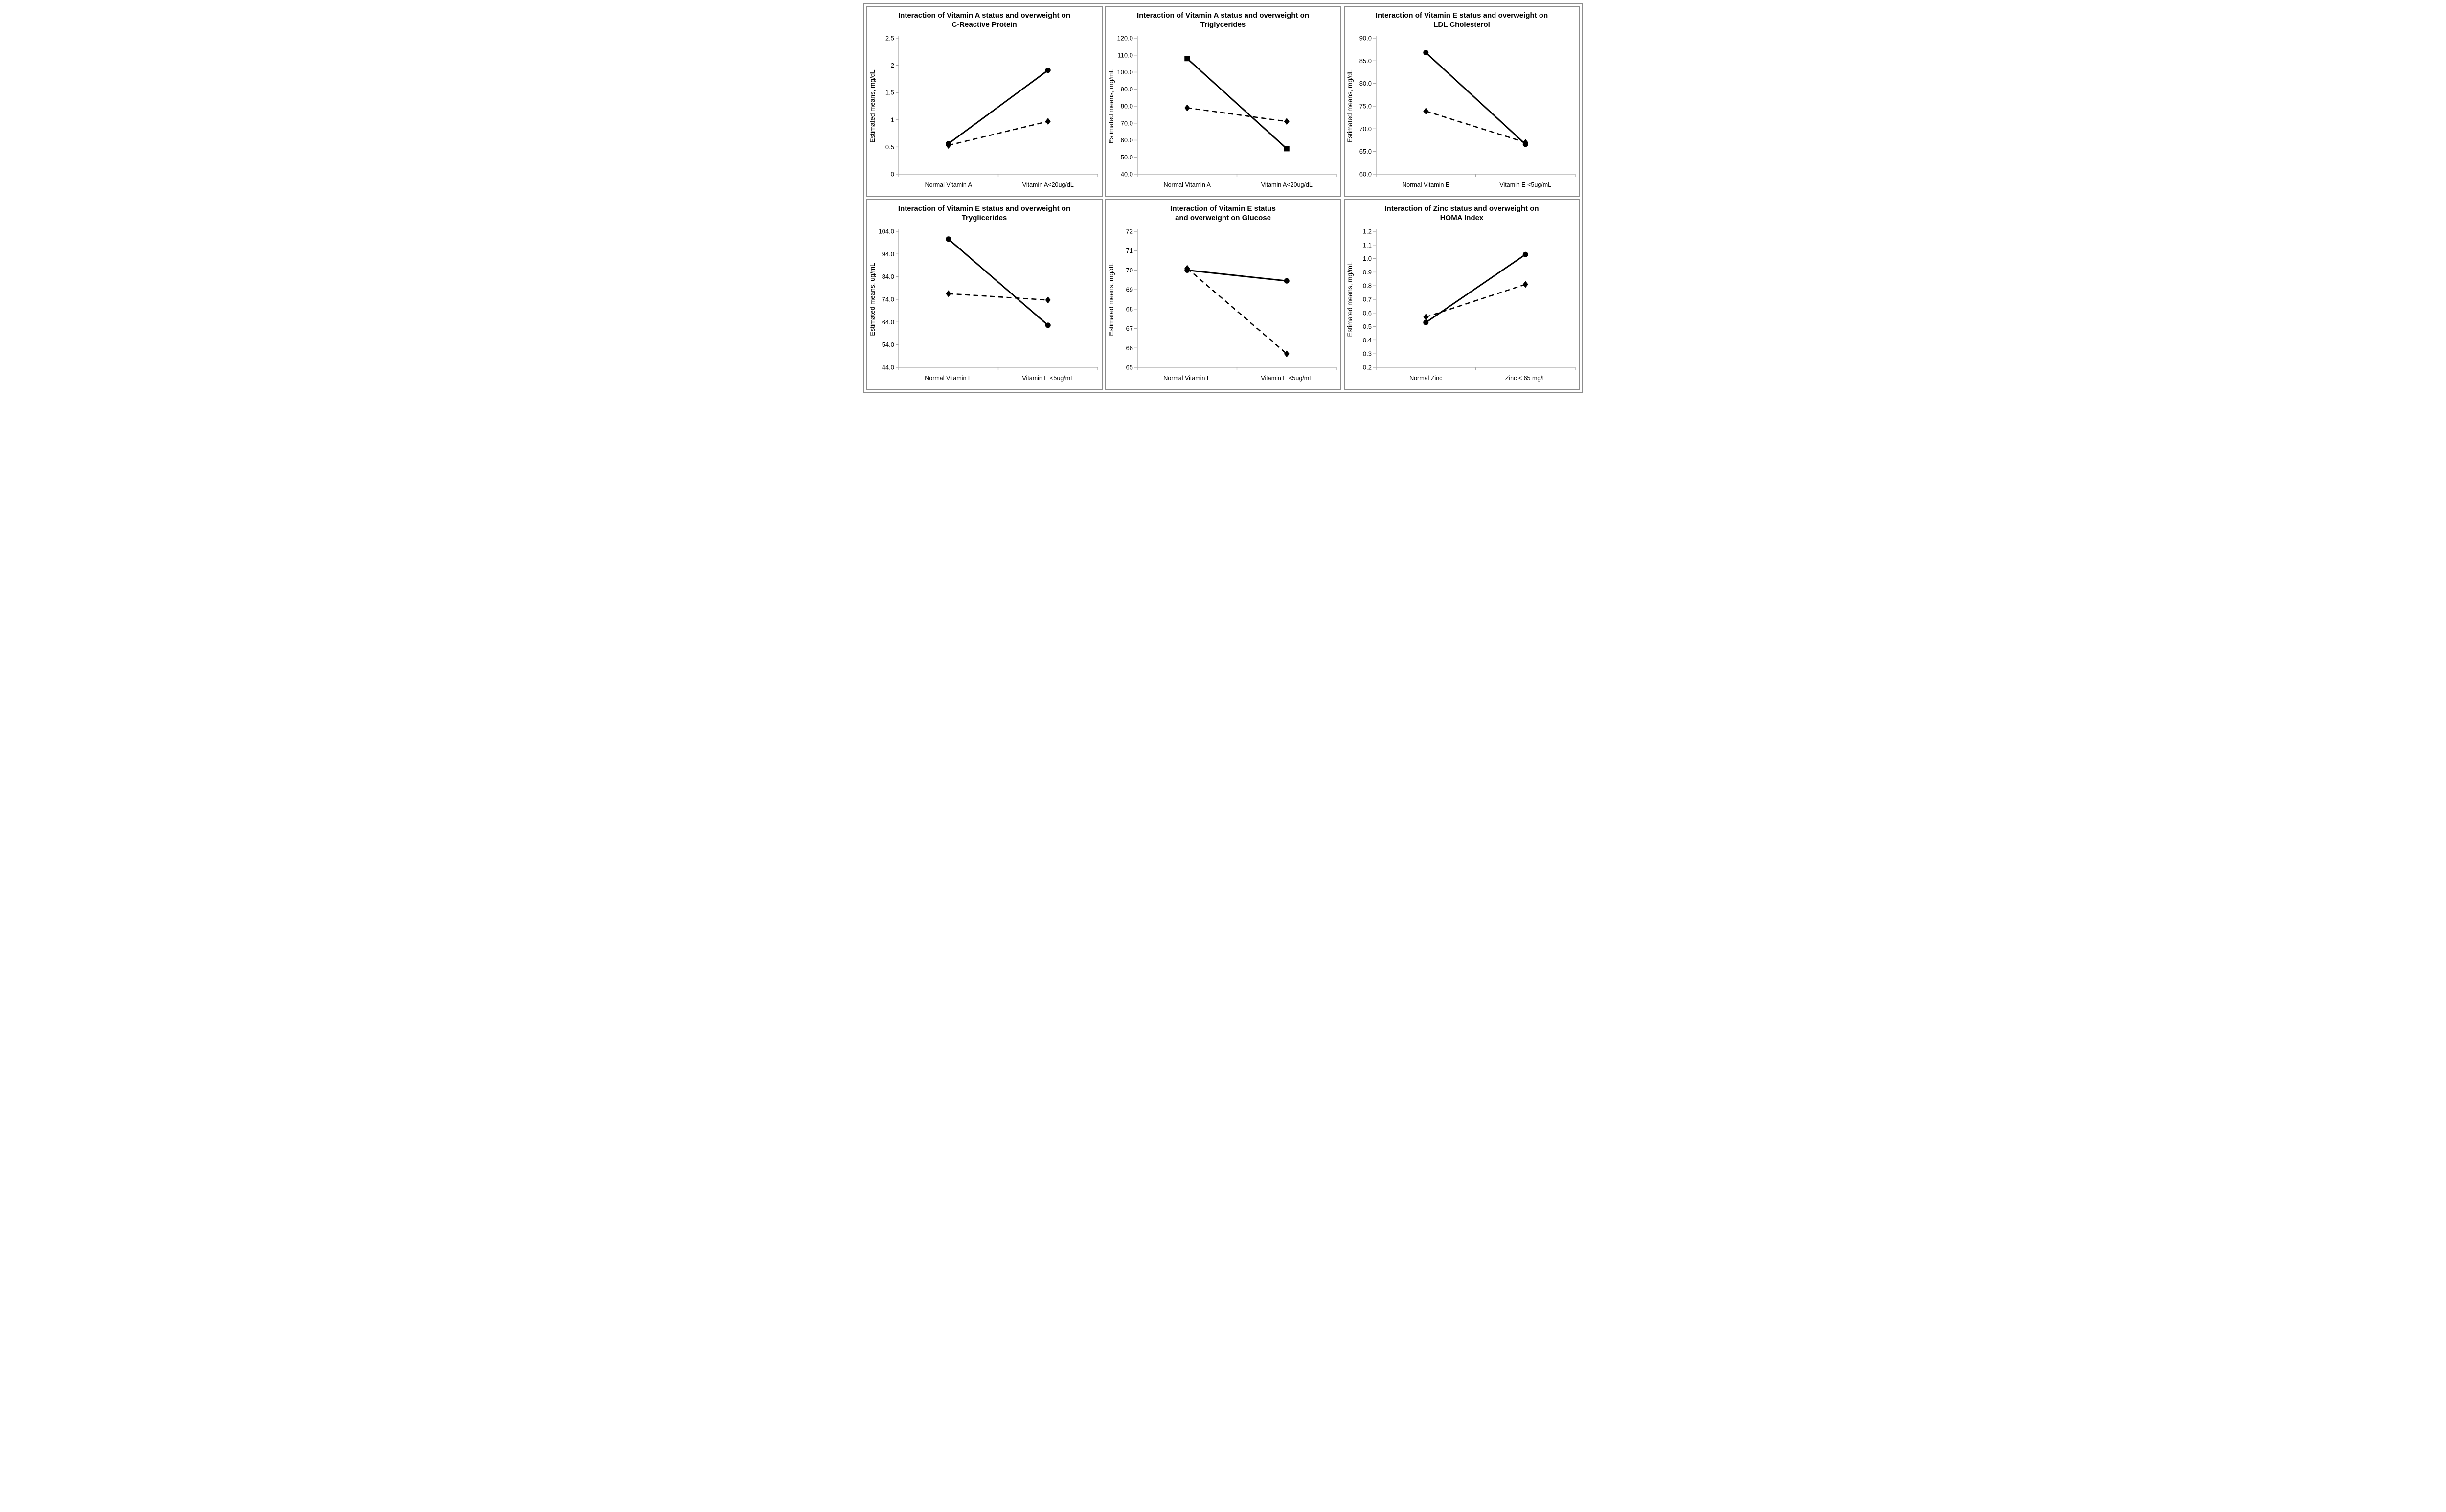 This screenshot has width=2446, height=1512. Describe the element at coordinates (1223, 208) in the screenshot. I see `chart-title-line: Interaction of Vitamin E status` at that location.